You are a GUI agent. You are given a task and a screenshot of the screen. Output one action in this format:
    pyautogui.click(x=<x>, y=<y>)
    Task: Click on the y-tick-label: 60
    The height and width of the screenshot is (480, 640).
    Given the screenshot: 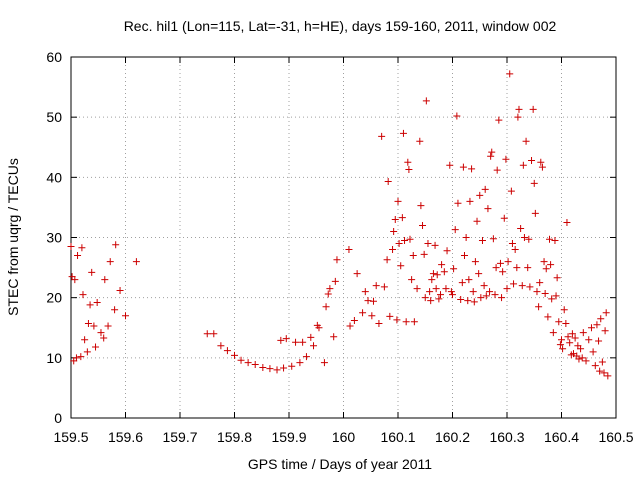 What is the action you would take?
    pyautogui.click(x=54, y=57)
    